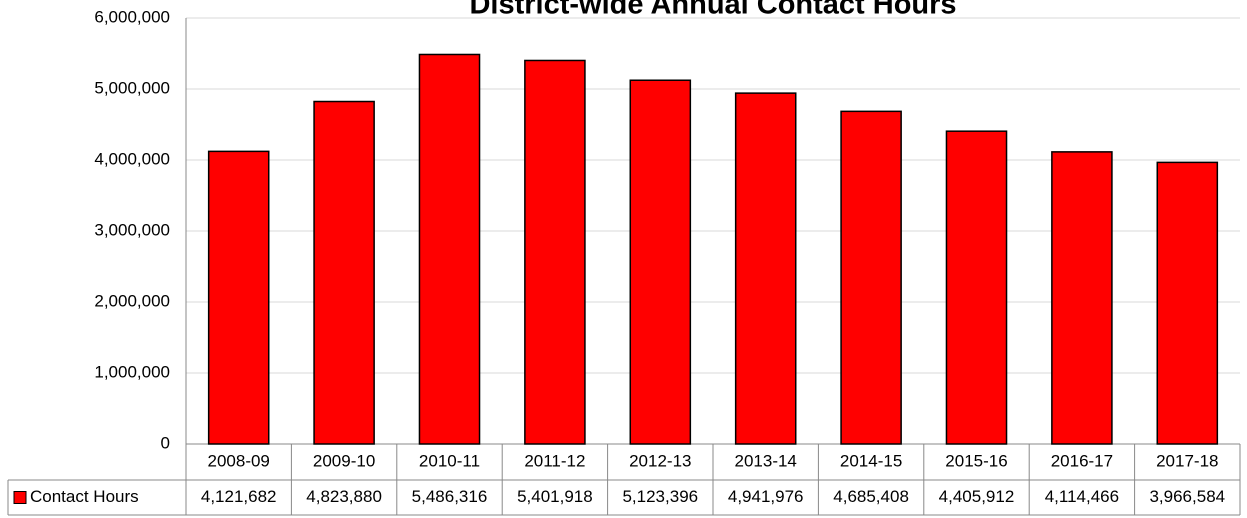 The height and width of the screenshot is (518, 1247). Describe the element at coordinates (20, 497) in the screenshot. I see `legend-swatch` at that location.